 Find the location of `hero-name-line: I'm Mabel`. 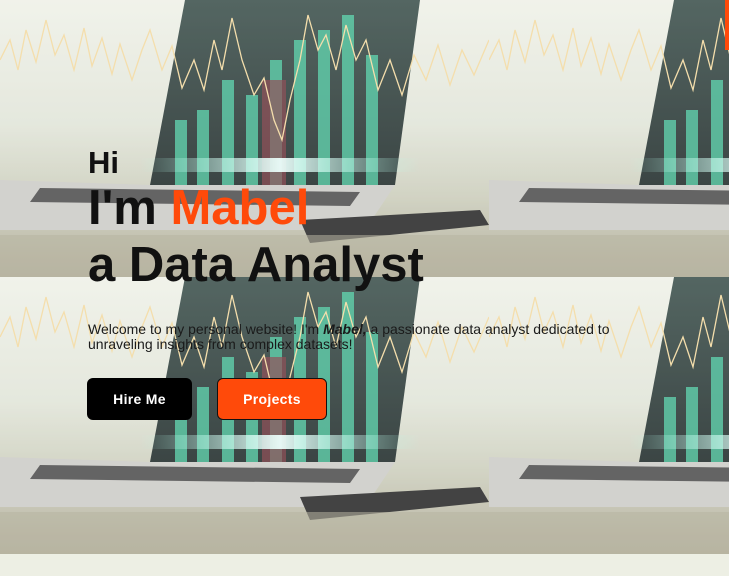

hero-name-line: I'm Mabel is located at coordinates (388, 208).